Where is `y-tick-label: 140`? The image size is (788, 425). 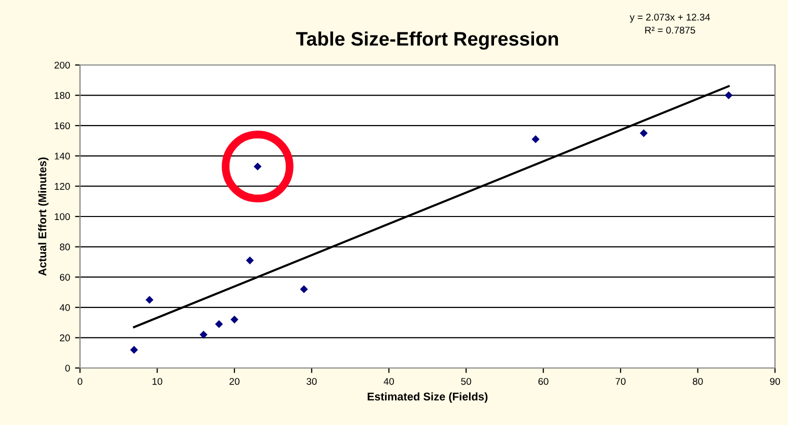 y-tick-label: 140 is located at coordinates (62, 156).